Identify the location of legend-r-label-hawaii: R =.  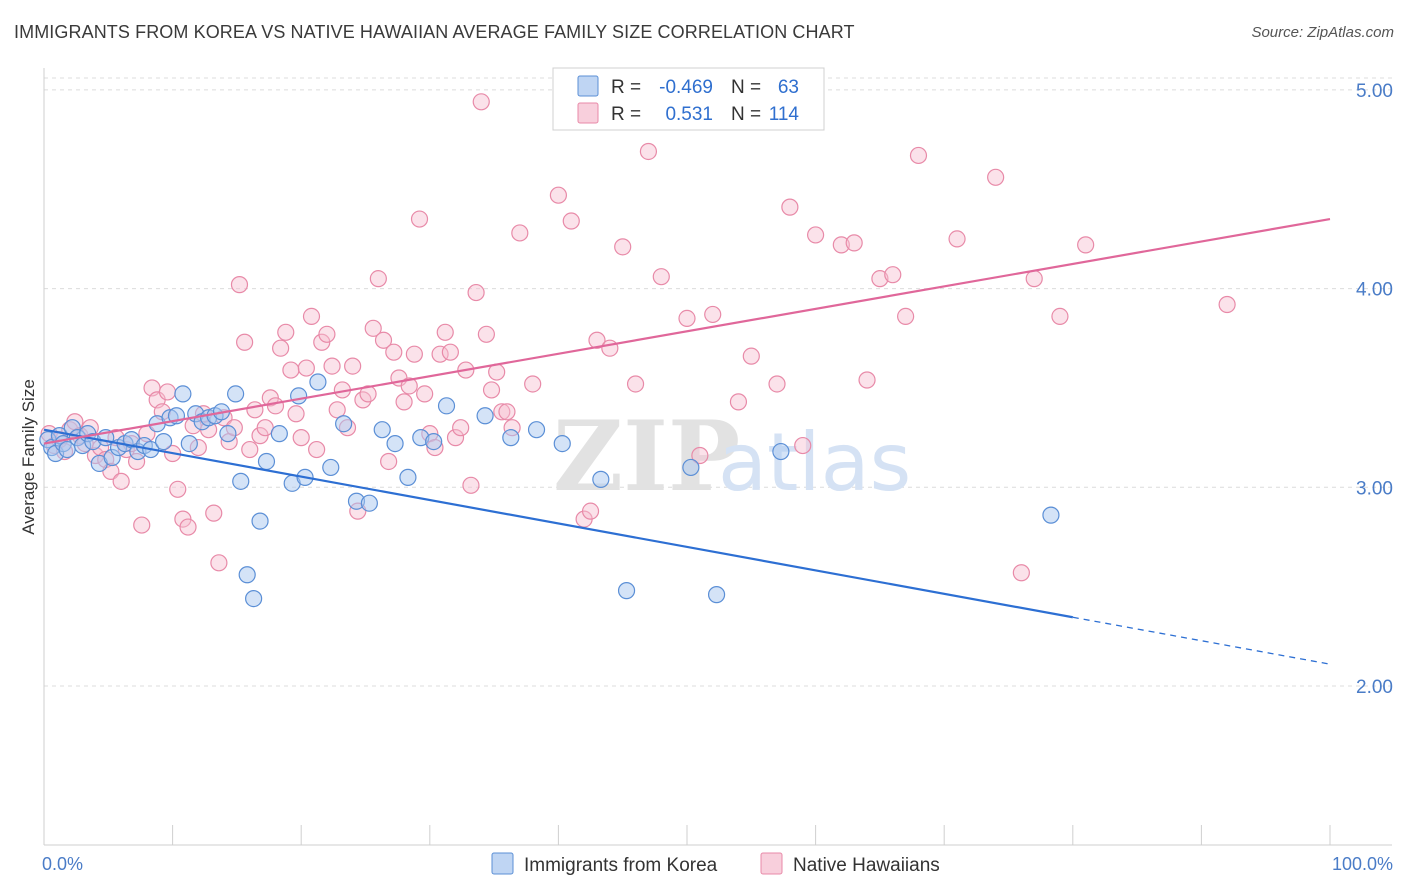
(626, 114).